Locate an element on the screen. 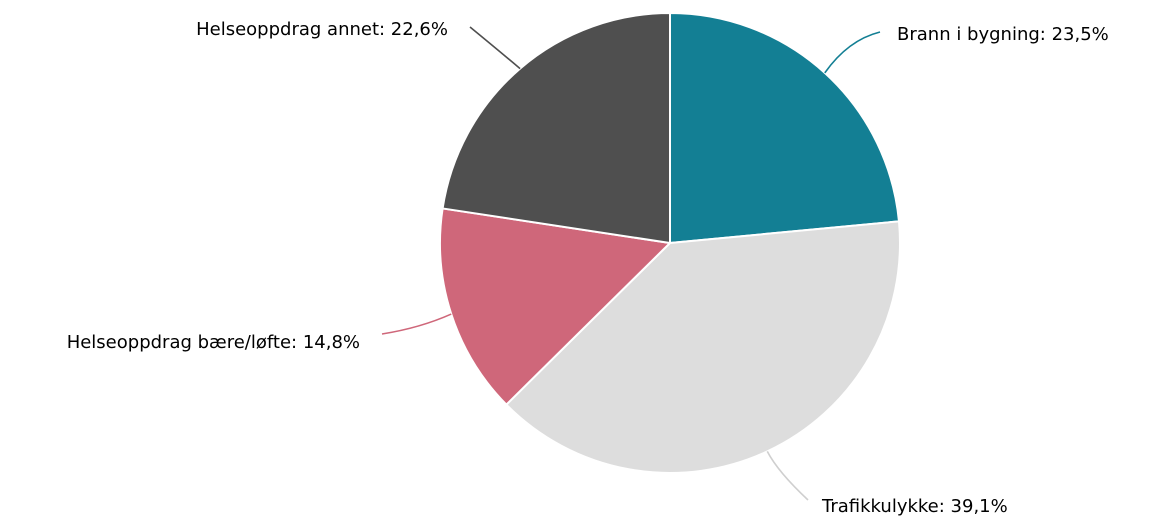 This screenshot has height=522, width=1152. data-label-helseoppdrag-baere-lofte: Helseoppdrag bære/løfte: 14,8% is located at coordinates (213, 342).